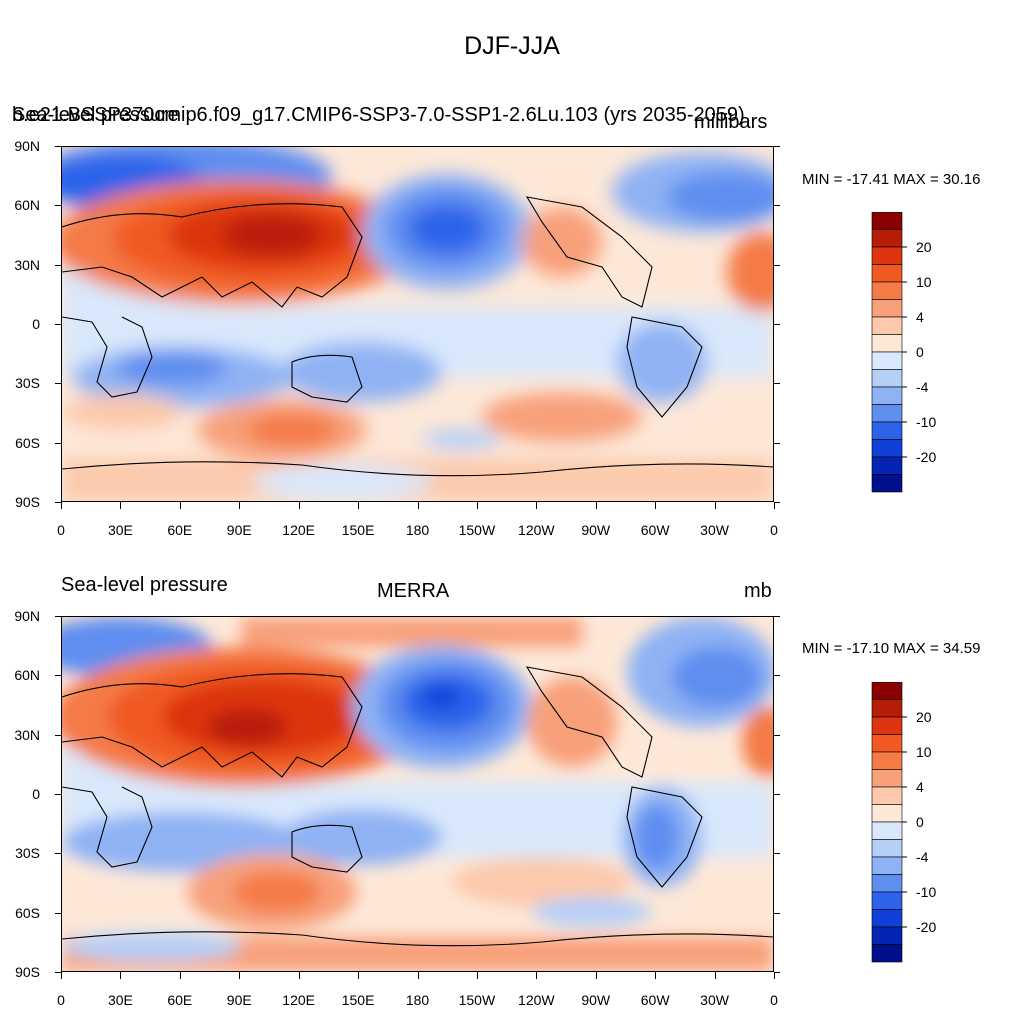  Describe the element at coordinates (536, 1000) in the screenshot. I see `x-tick-label: 120W` at that location.